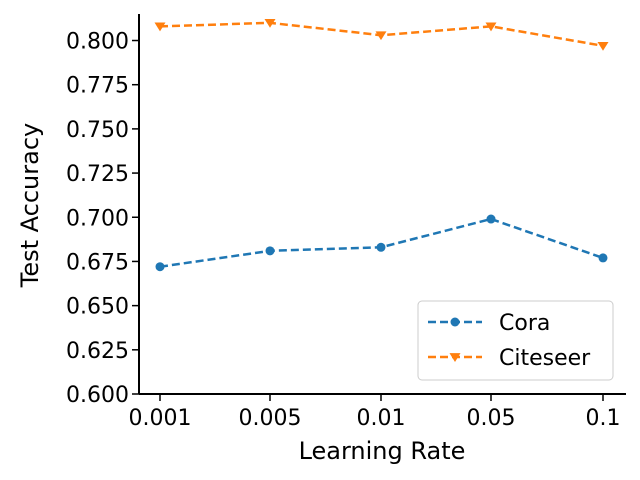  What do you see at coordinates (491, 418) in the screenshot?
I see `x-tick-label: 0.05` at bounding box center [491, 418].